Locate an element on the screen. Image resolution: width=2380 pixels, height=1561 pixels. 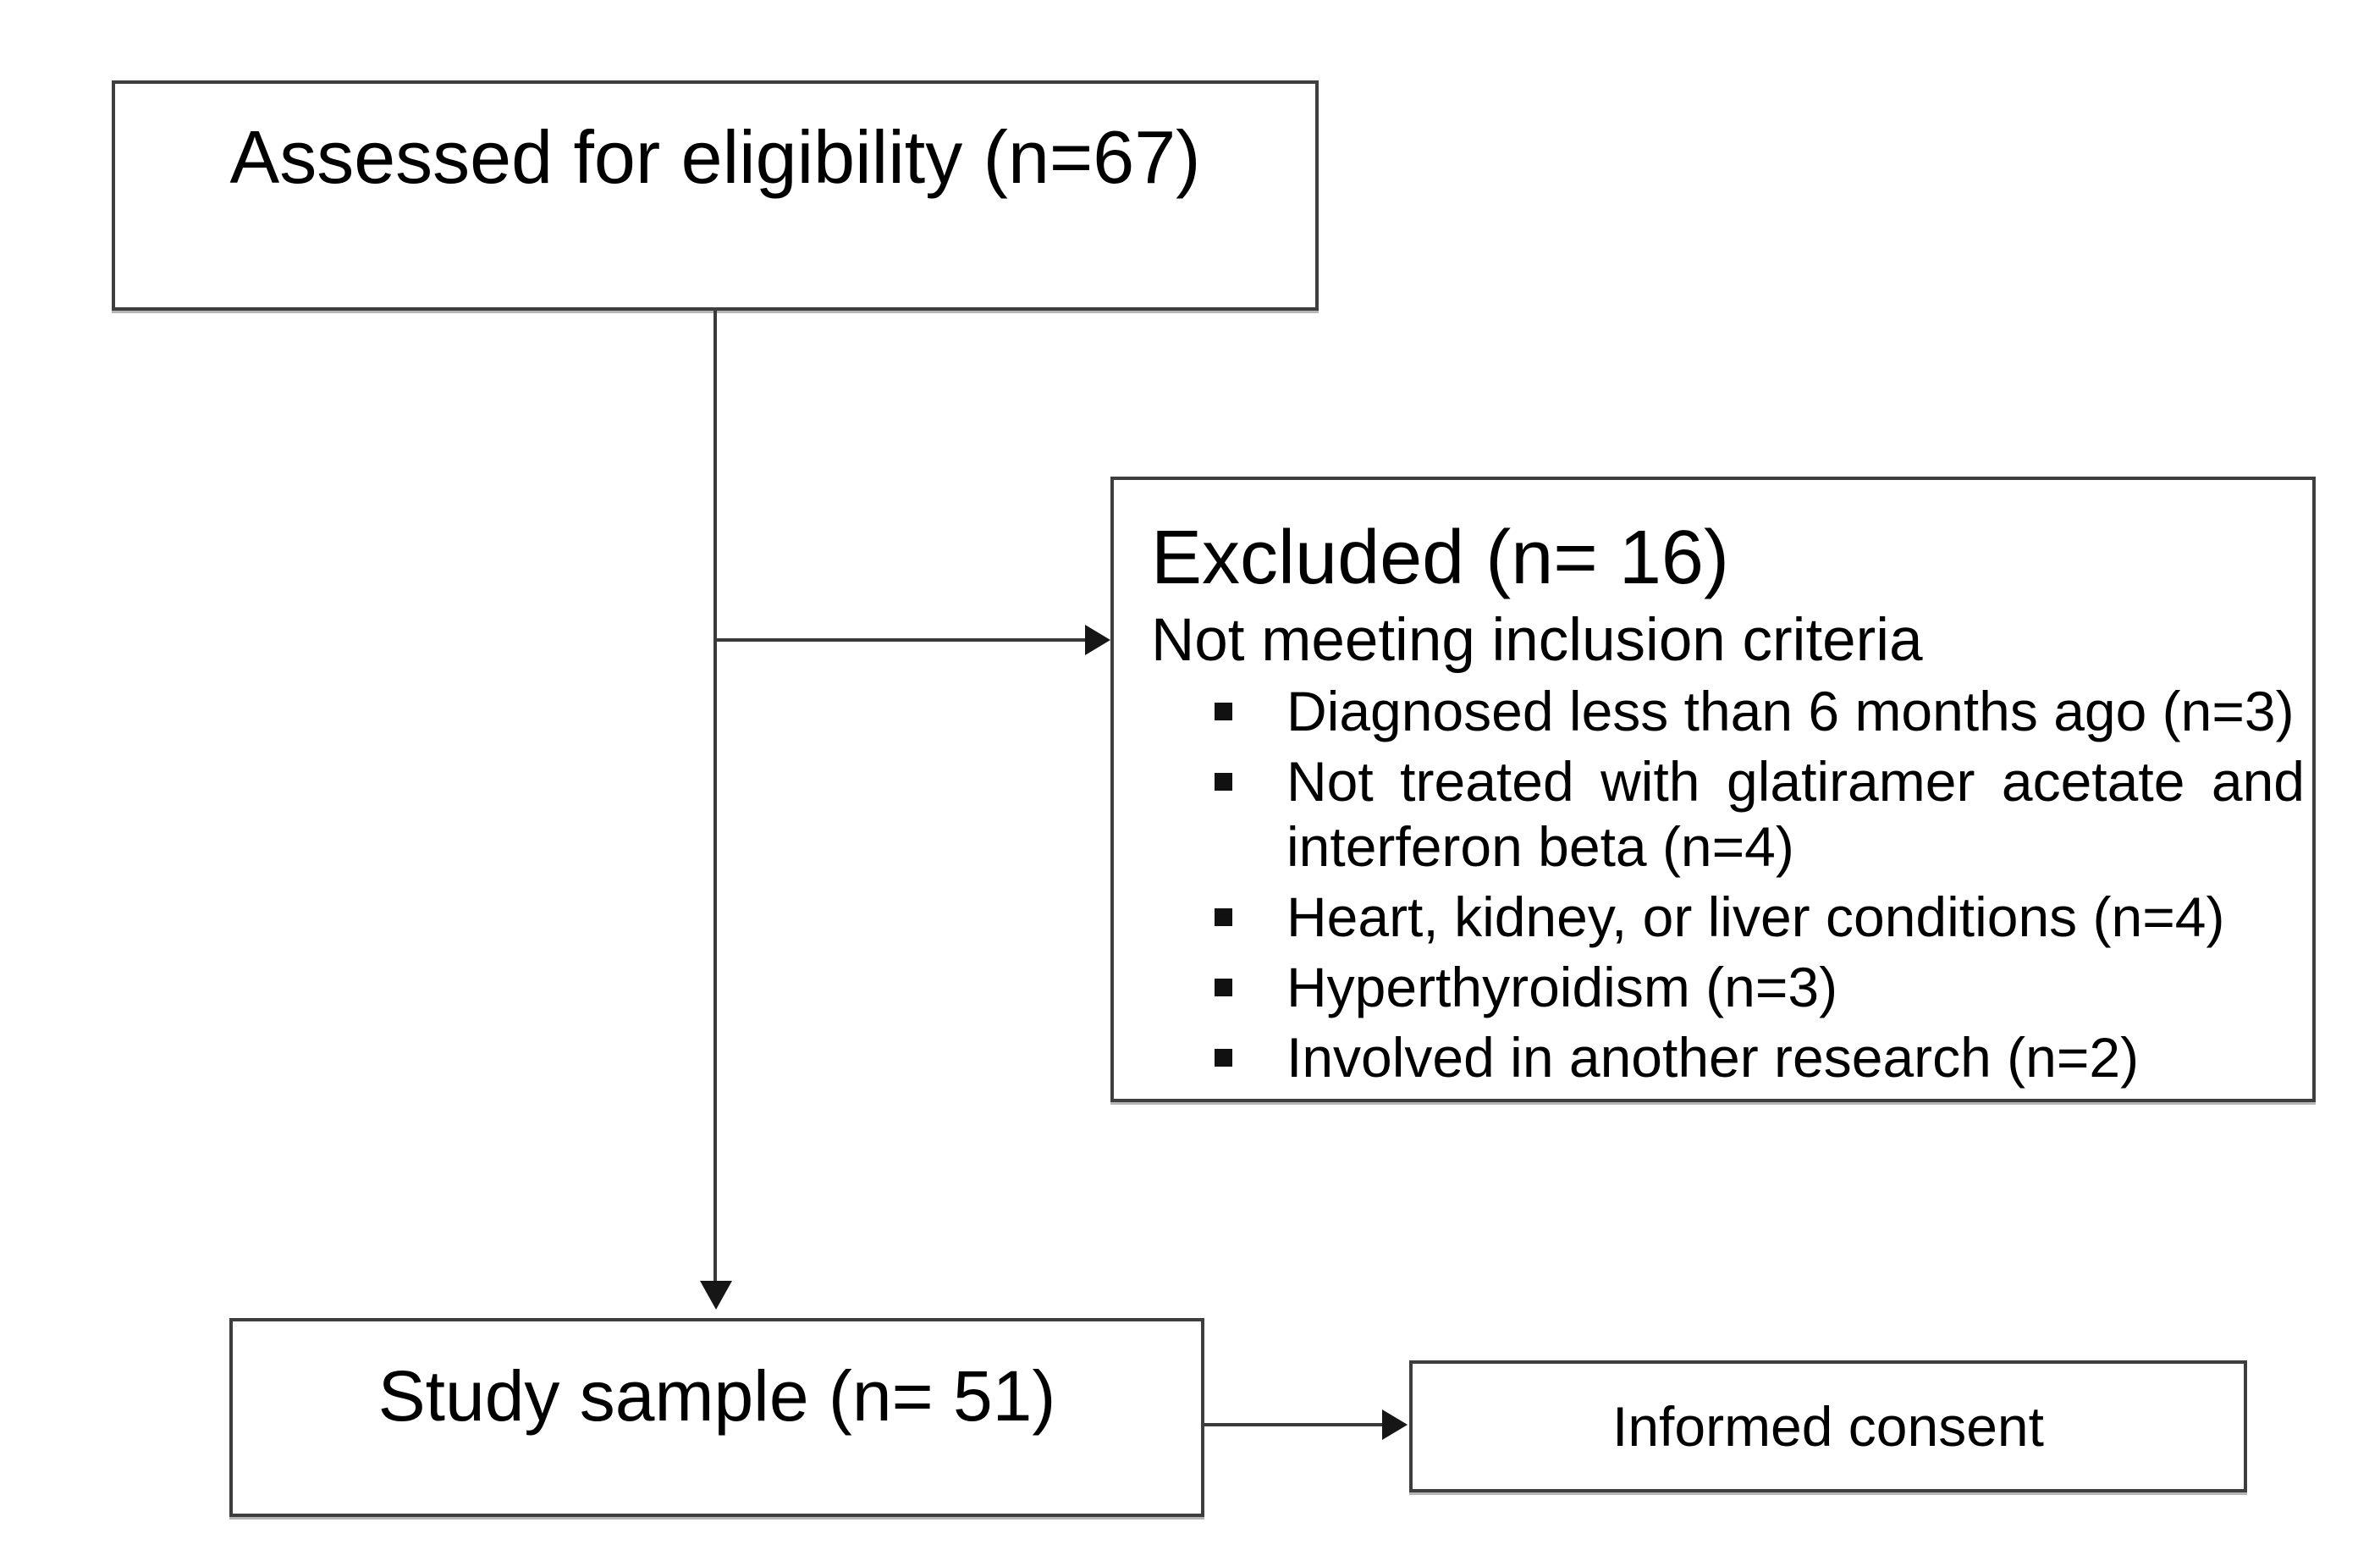
excluded-subtitle: Not meeting inclusion criteria is located at coordinates (1537, 641).